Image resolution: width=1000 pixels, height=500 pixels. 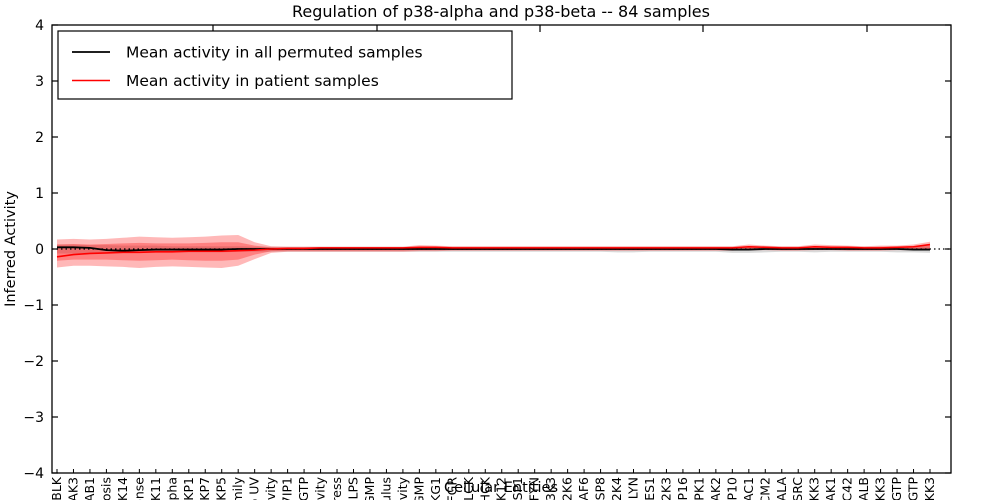 What do you see at coordinates (847, 488) in the screenshot?
I see `x-tick-label: CDC42` at bounding box center [847, 488].